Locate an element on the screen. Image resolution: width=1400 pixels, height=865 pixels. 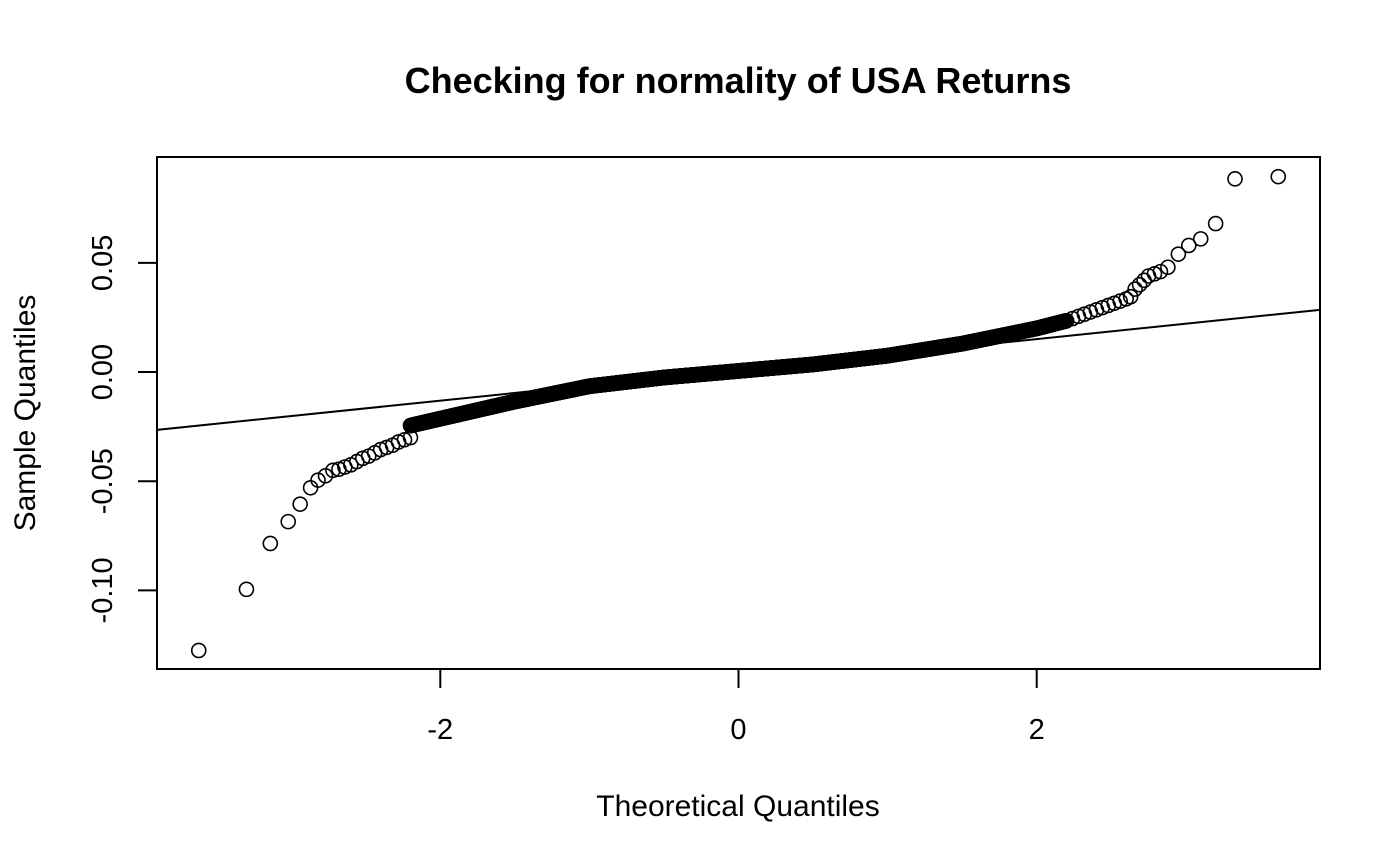
y-tick-label: 0.05 is located at coordinates (103, 263).